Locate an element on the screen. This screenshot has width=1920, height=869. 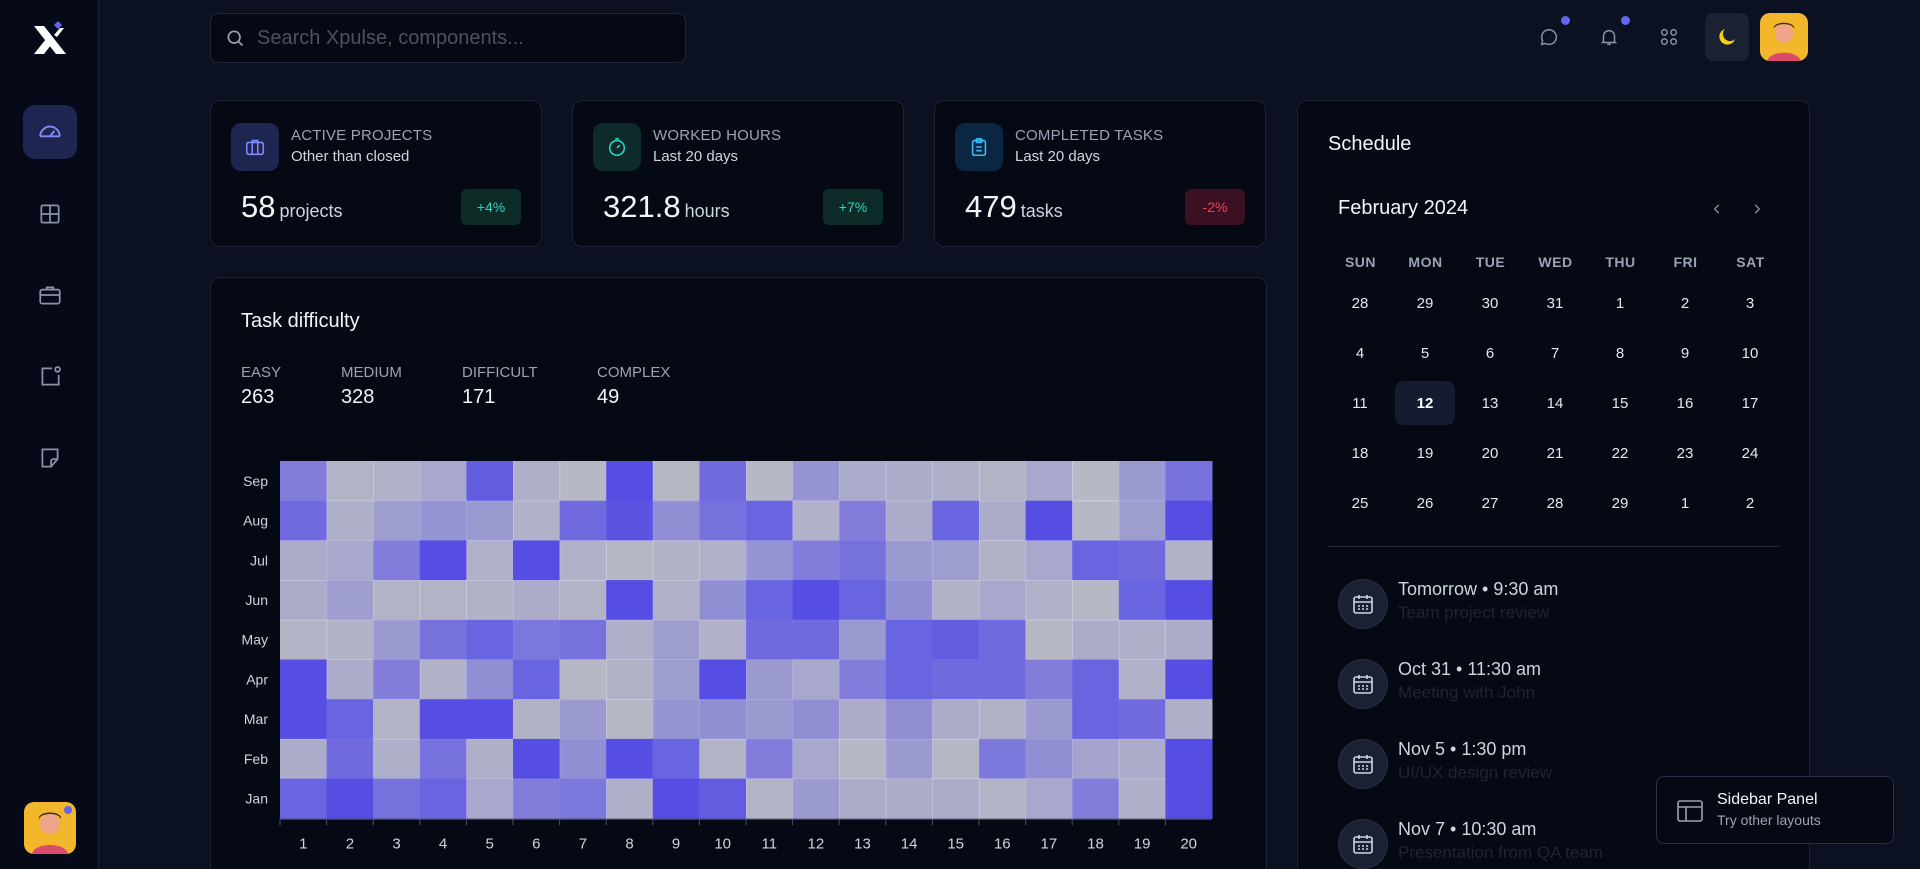
calendar-day: 14 is located at coordinates (1555, 403).